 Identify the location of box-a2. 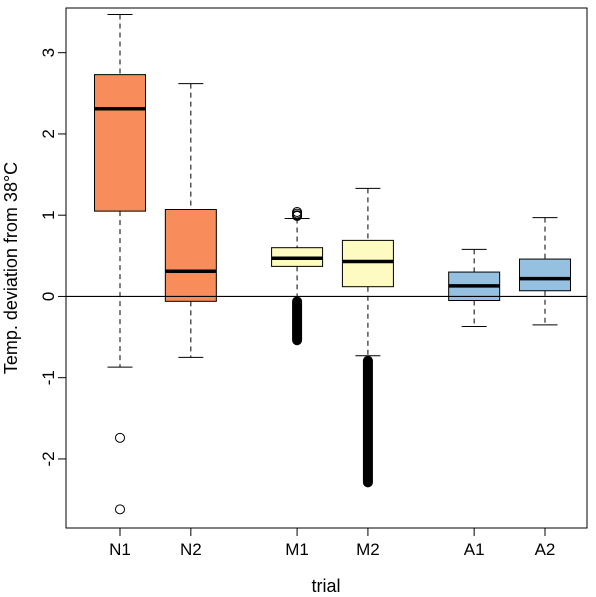
(545, 271).